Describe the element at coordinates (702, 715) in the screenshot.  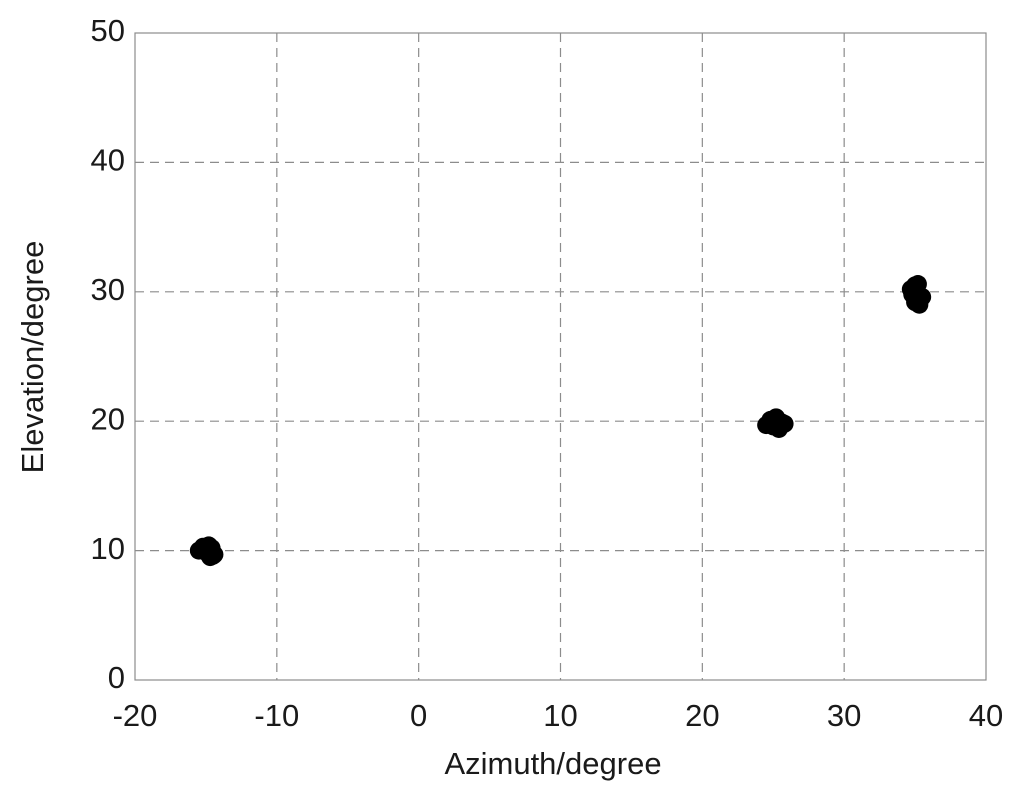
I see `x-tick-label: 20` at that location.